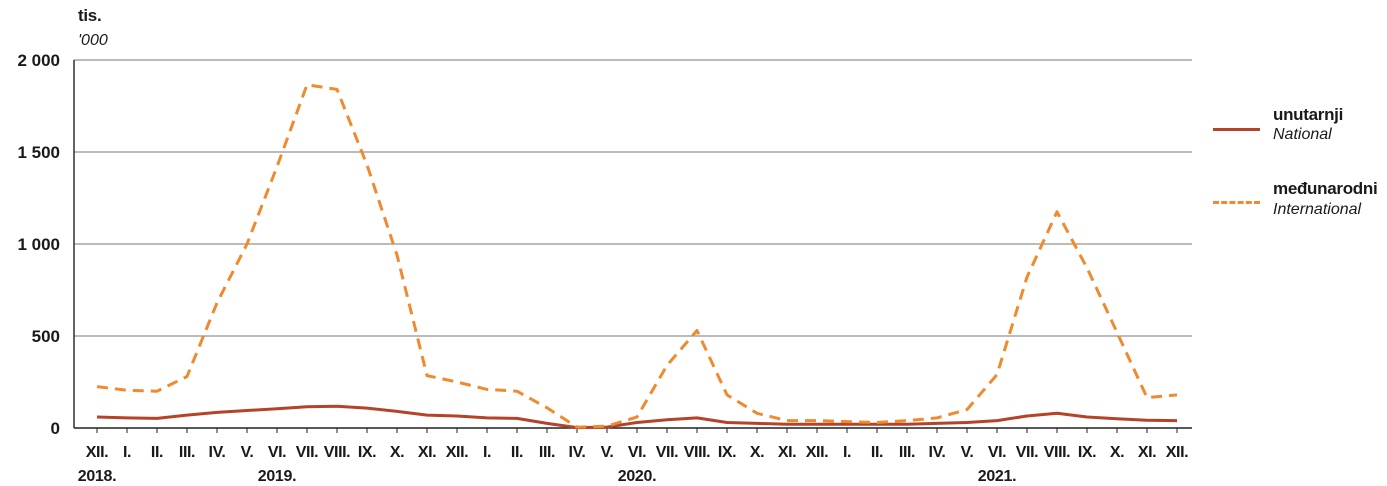  Describe the element at coordinates (937, 452) in the screenshot. I see `x-tick-label-28: IV.` at that location.